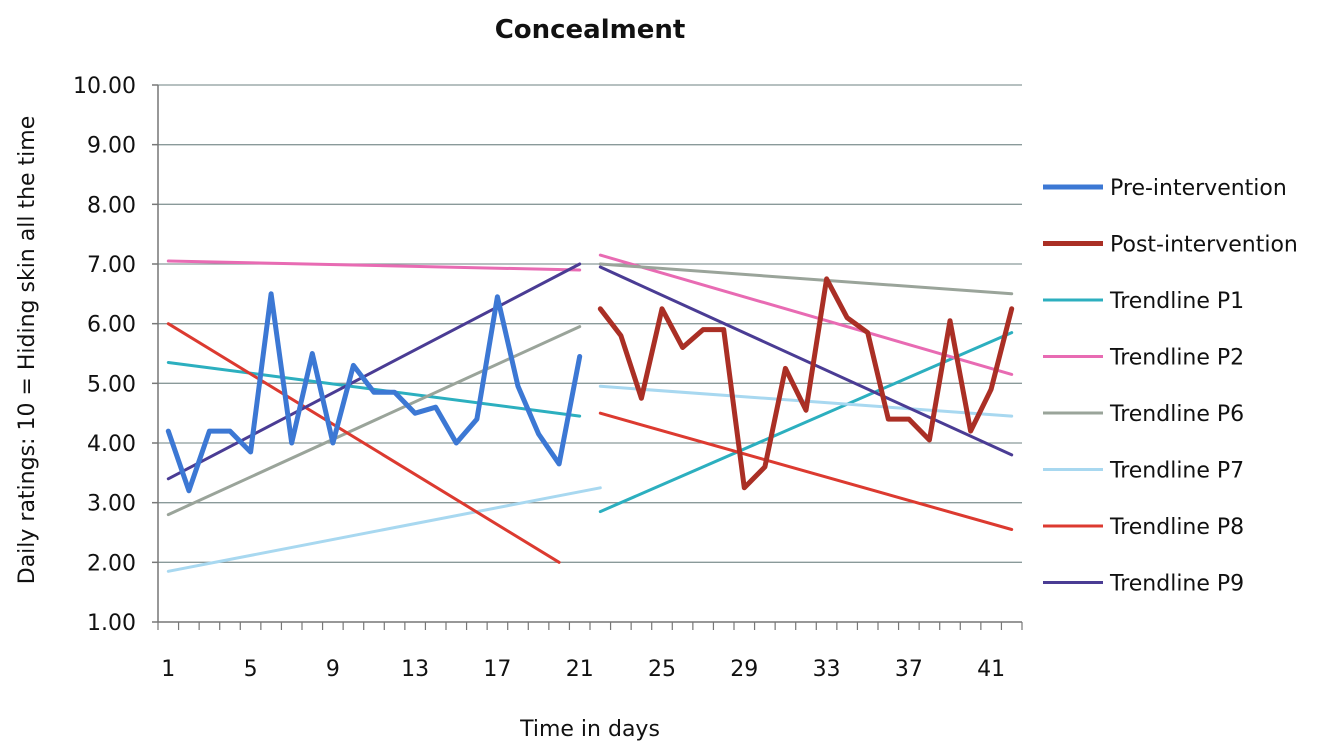 This screenshot has height=750, width=1344. Describe the element at coordinates (104, 86) in the screenshot. I see `y-tick-label: 10.00` at that location.